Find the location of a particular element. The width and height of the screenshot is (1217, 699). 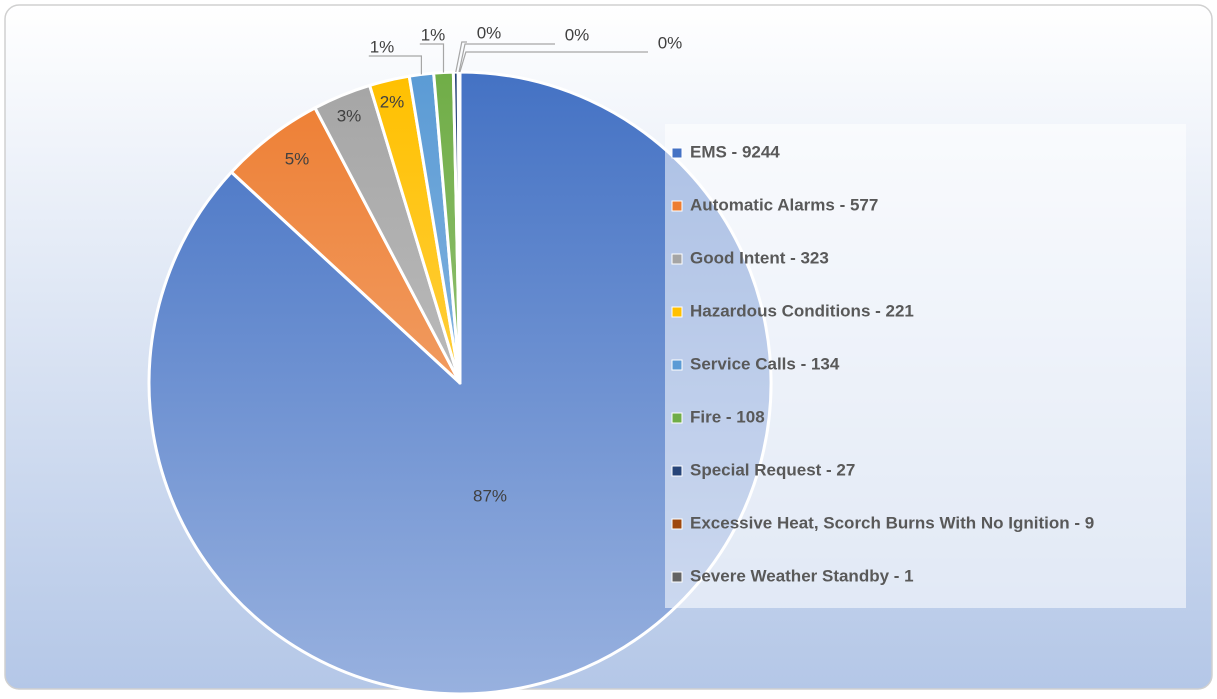

data-label: 87% is located at coordinates (490, 495).